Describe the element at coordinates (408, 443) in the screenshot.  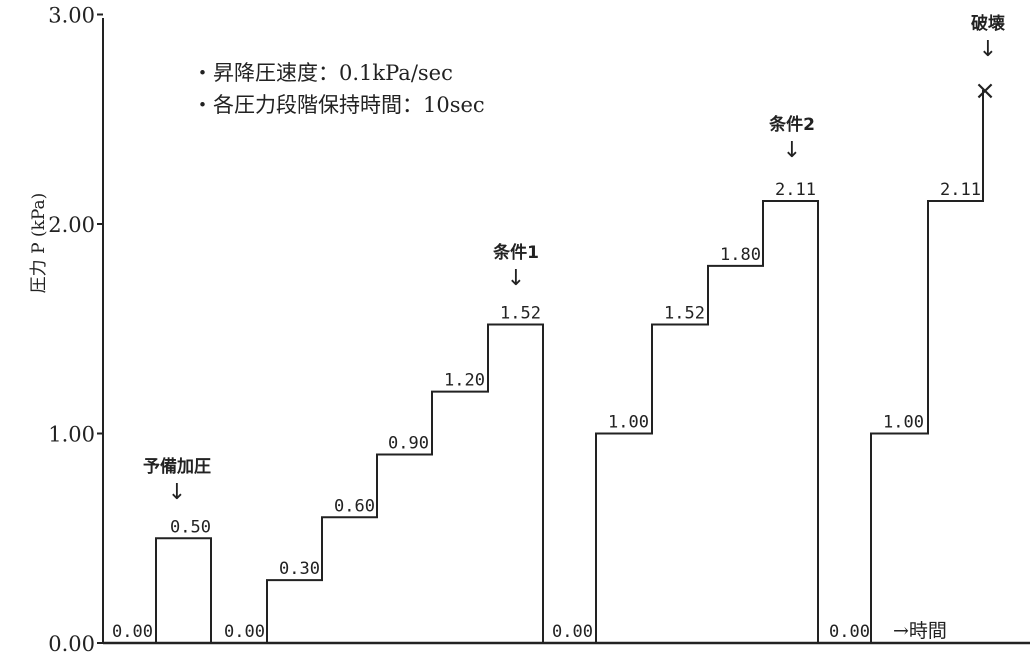
I see `data-label: 0.90` at that location.